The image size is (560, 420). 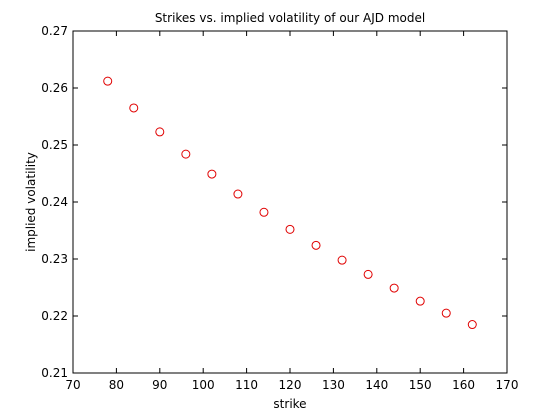 What do you see at coordinates (54, 373) in the screenshot?
I see `y-tick-label: 0.21` at bounding box center [54, 373].